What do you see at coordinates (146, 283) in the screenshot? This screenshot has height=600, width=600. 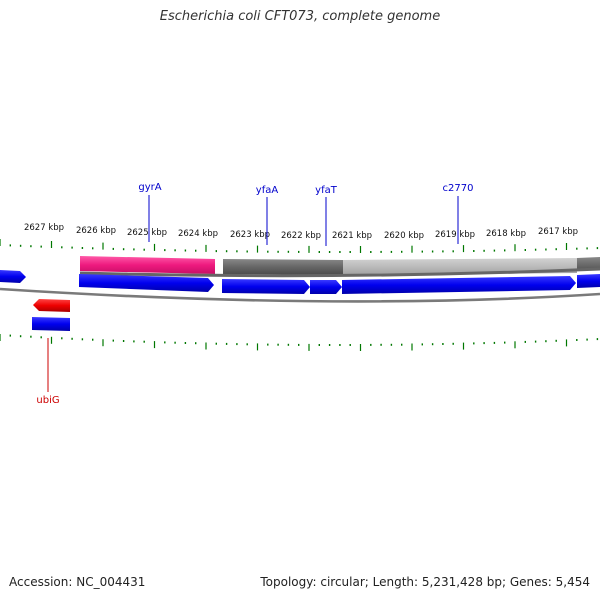 I see `gene-gyrA-arrow` at bounding box center [146, 283].